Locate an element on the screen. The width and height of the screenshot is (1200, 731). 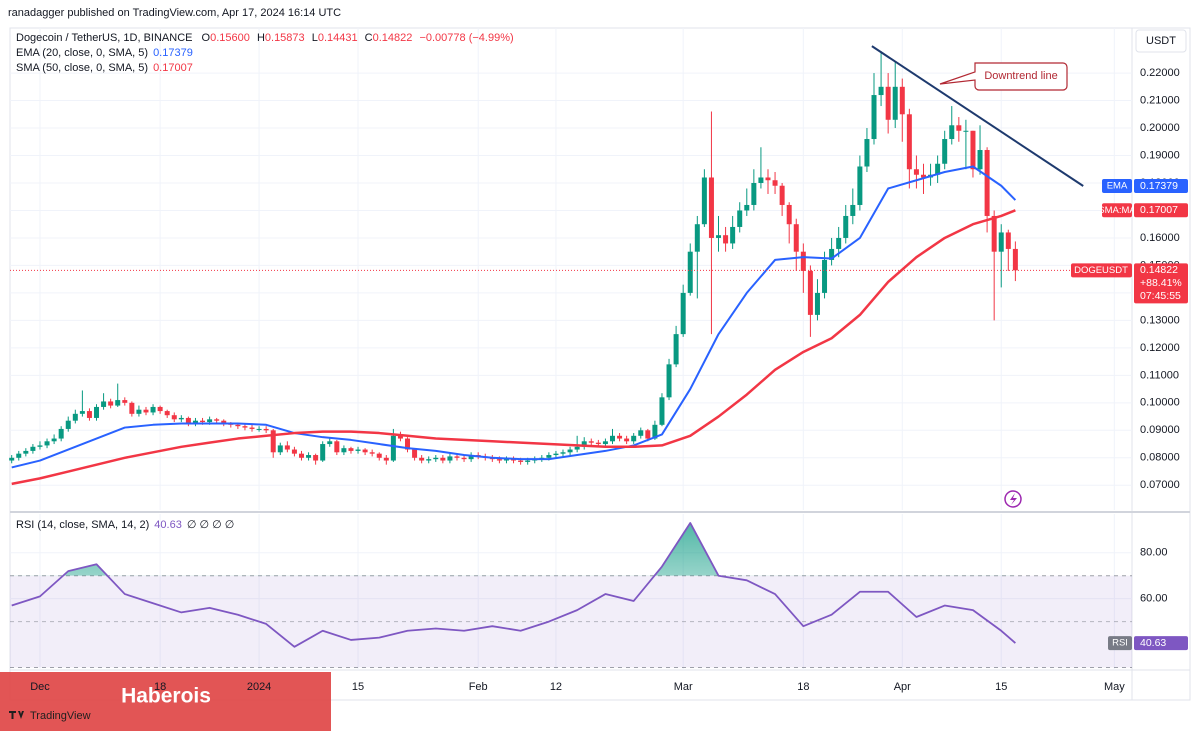
logo: TradingView is located at coordinates (60, 716).